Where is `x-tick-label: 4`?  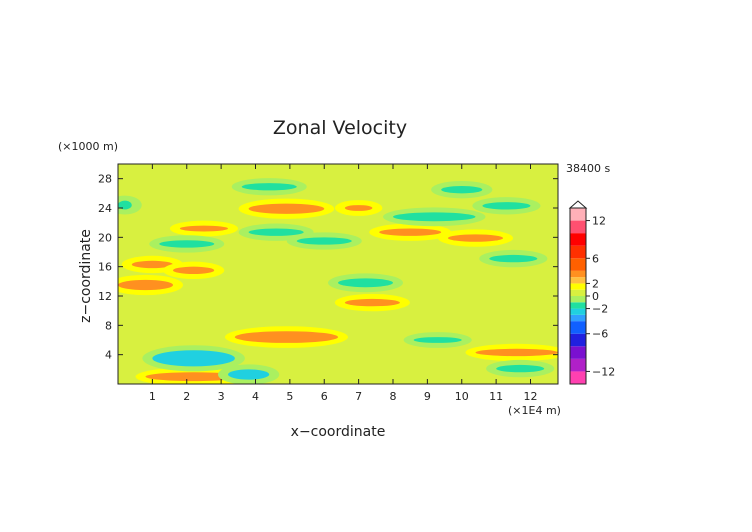
x-tick-label: 4 is located at coordinates (255, 396).